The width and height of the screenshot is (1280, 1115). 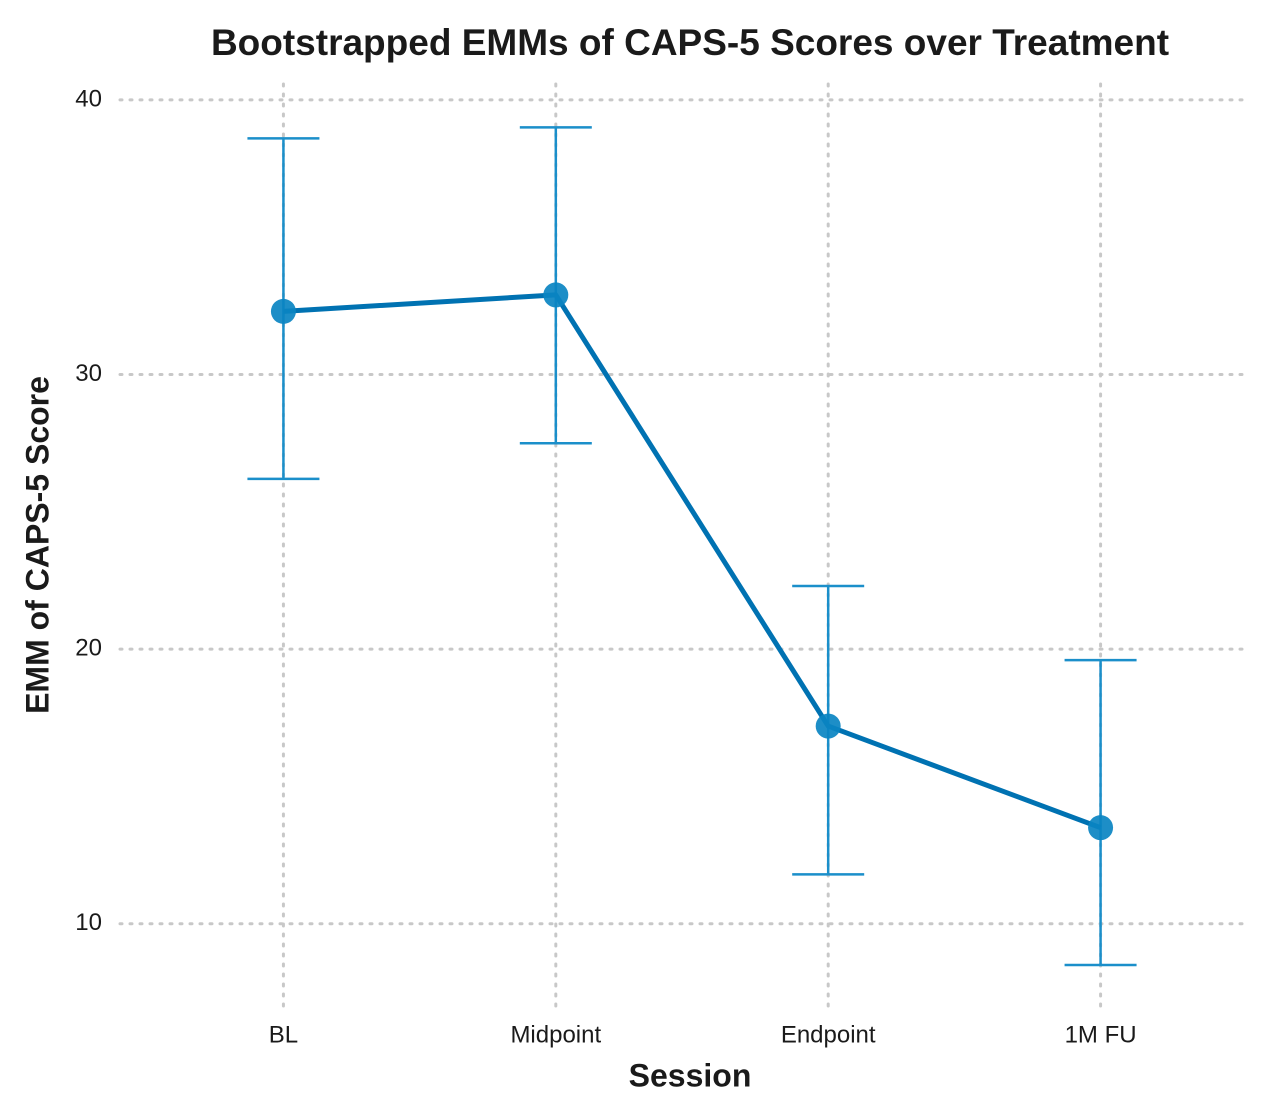 I want to click on x-tick-label: BL, so click(x=283, y=1034).